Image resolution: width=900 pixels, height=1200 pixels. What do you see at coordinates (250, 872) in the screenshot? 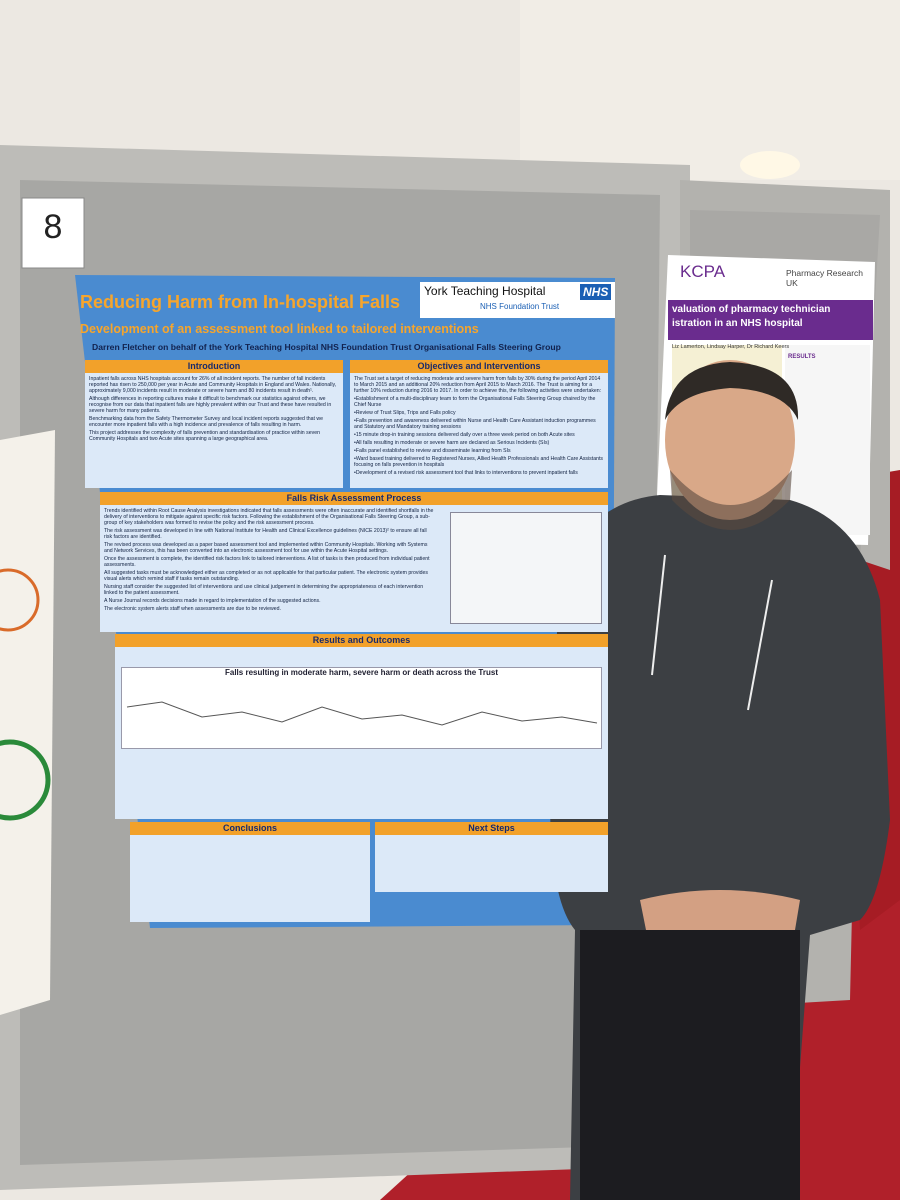
I see `conclusions: Conclusions` at bounding box center [250, 872].